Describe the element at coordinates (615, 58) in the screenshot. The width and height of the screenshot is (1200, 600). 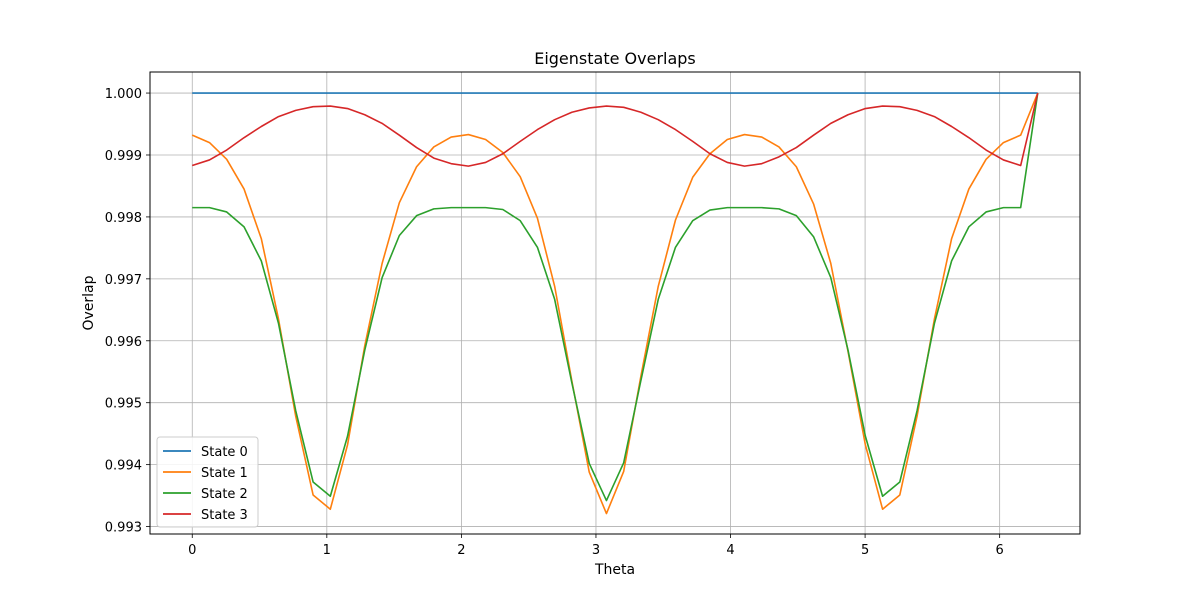
I see `chart-title: Eigenstate Overlaps` at that location.